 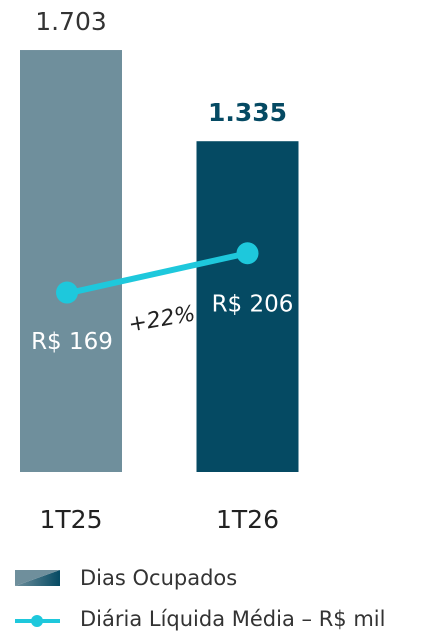 I want to click on bar-value-label: 1.335, so click(x=247, y=112).